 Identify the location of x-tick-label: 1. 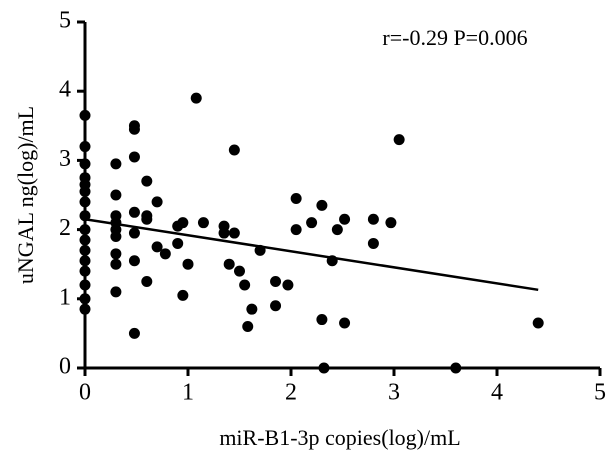
(188, 393).